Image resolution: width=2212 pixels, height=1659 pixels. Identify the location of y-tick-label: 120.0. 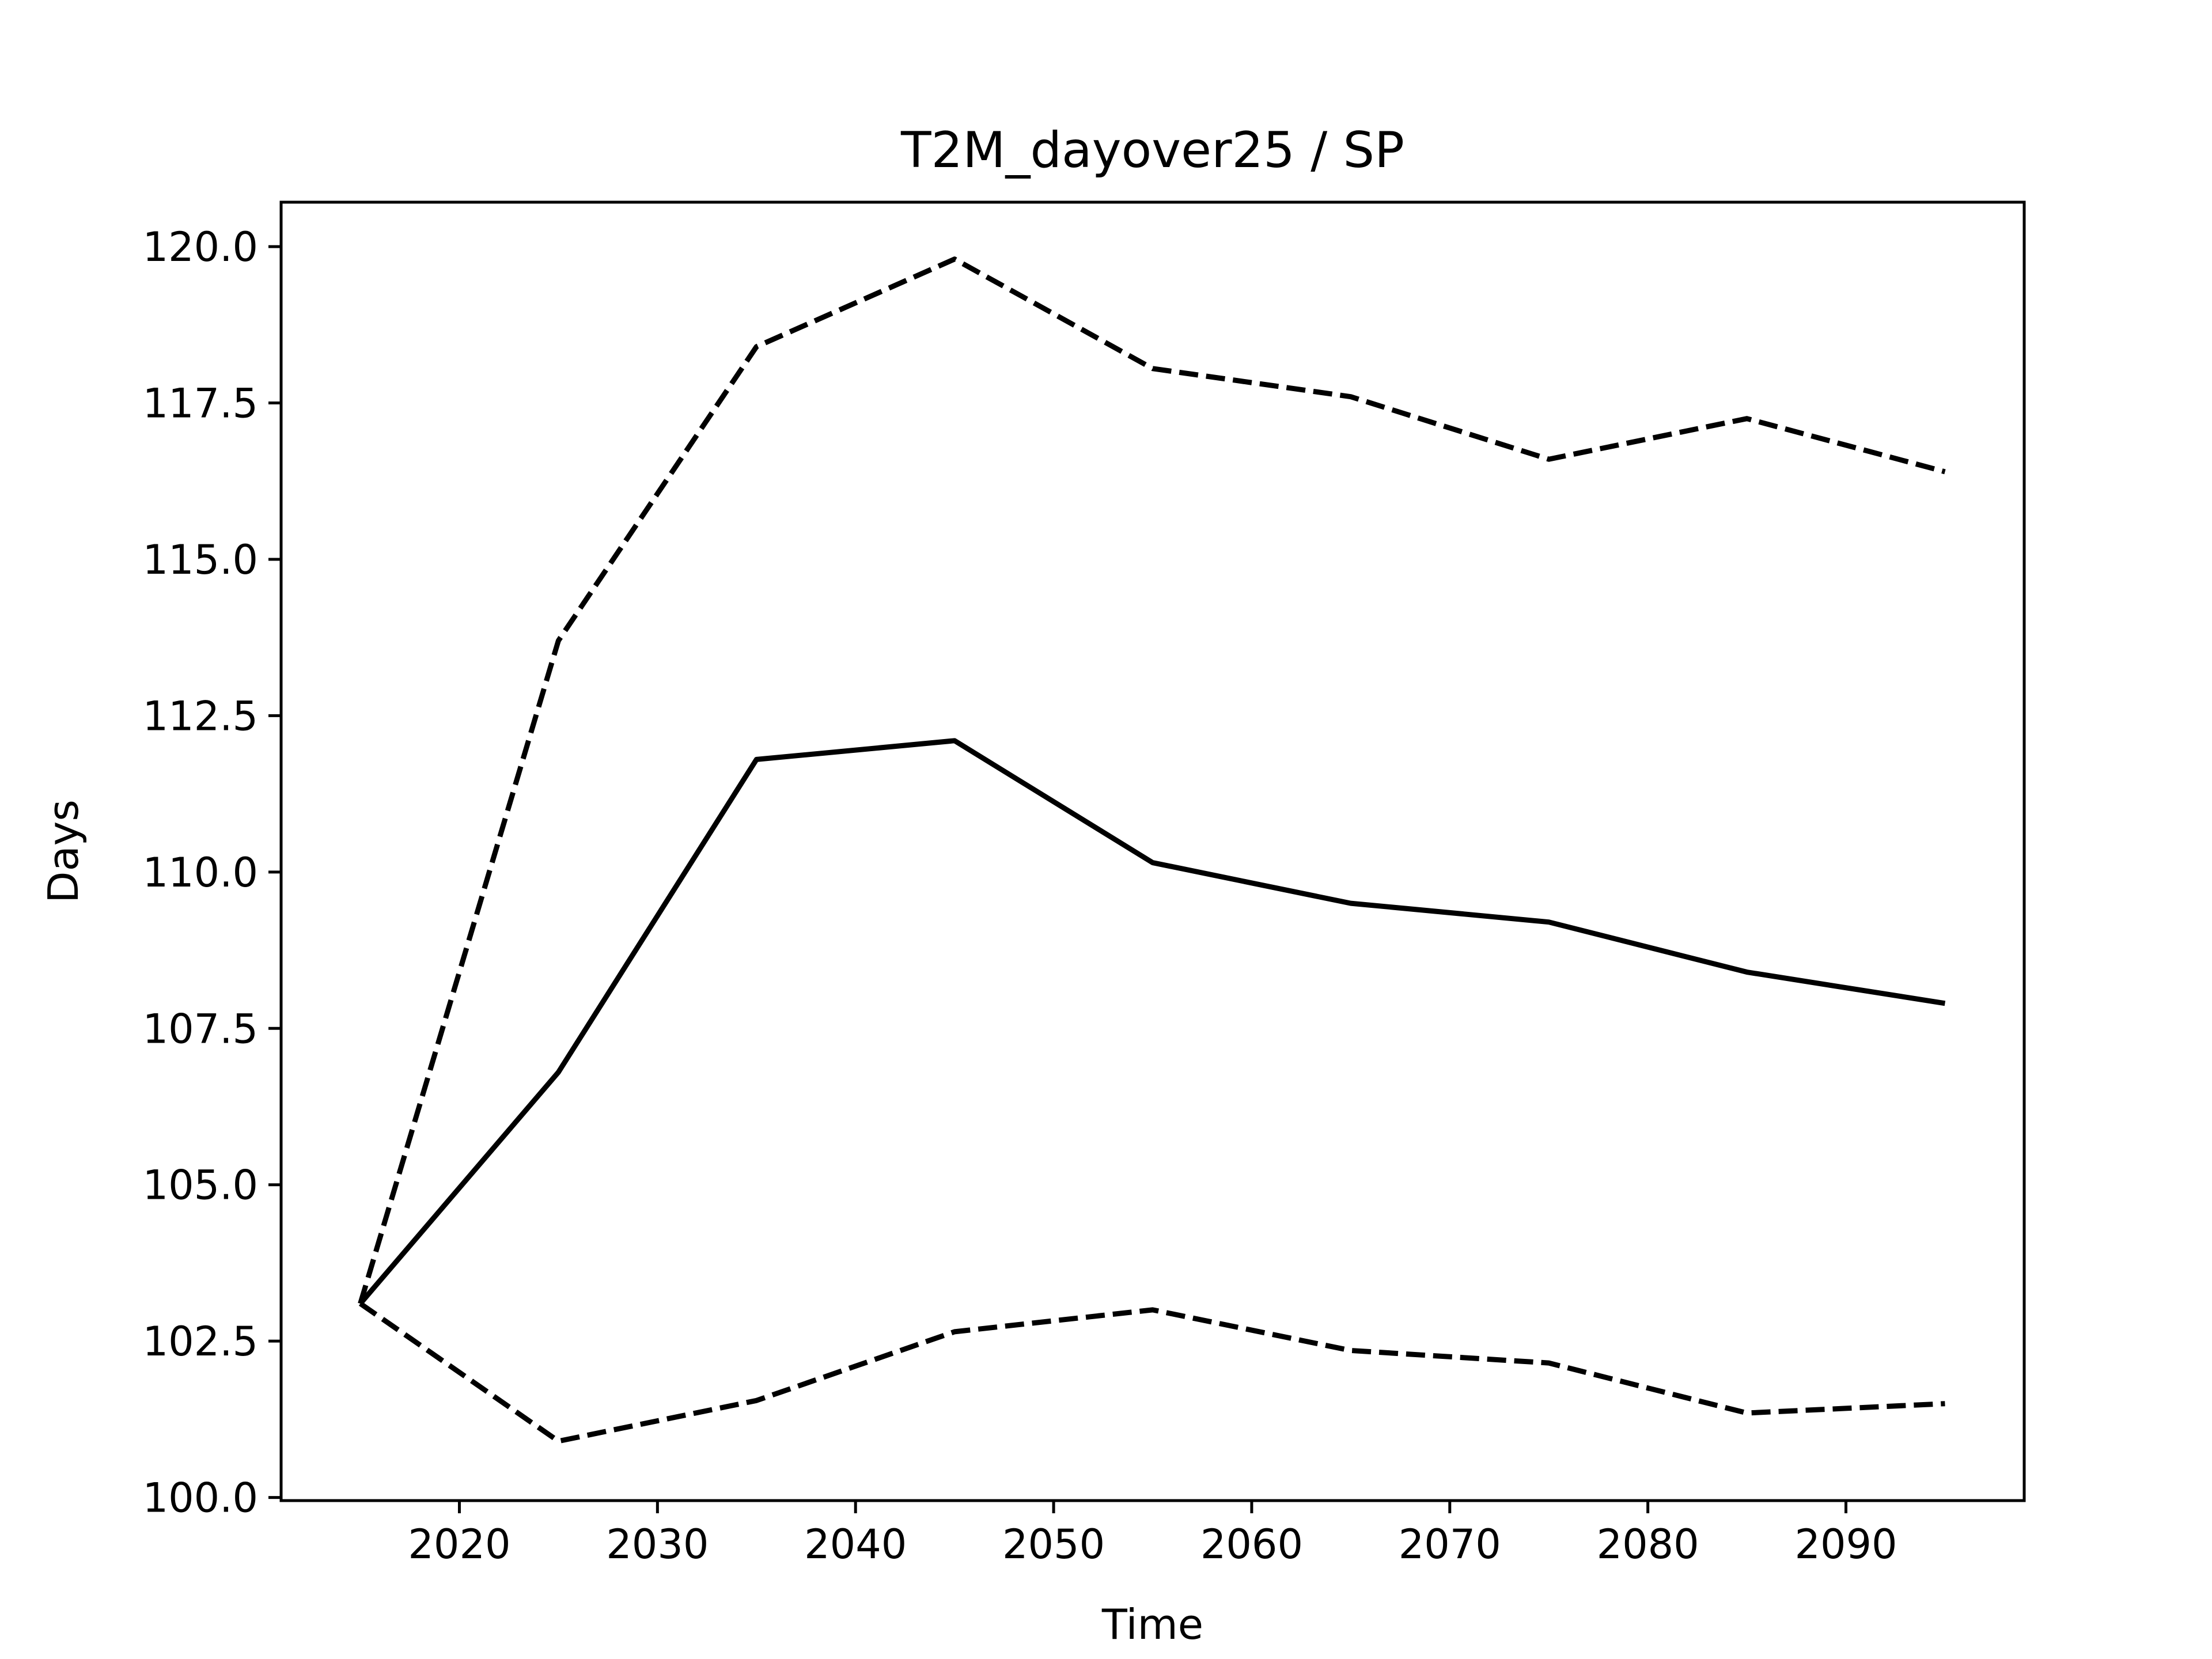
(200, 247).